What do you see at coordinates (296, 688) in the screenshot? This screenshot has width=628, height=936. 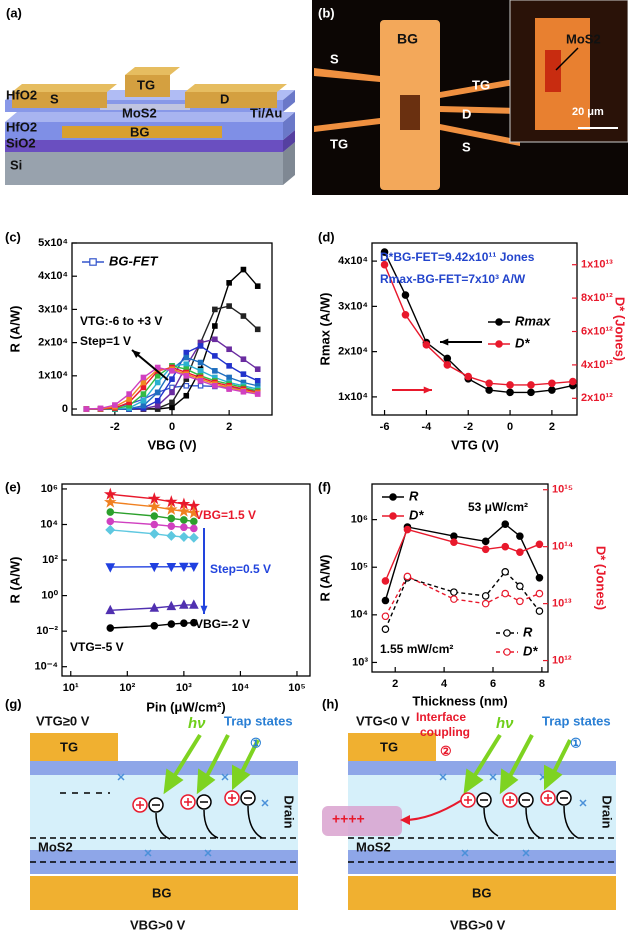 I see `x-tick-label: 10⁵` at bounding box center [296, 688].